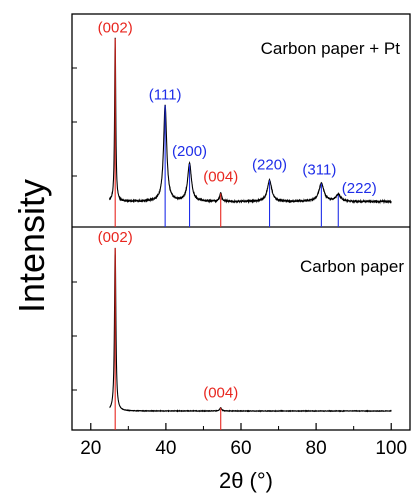  Describe the element at coordinates (359, 188) in the screenshot. I see `peak-label: (222)` at that location.